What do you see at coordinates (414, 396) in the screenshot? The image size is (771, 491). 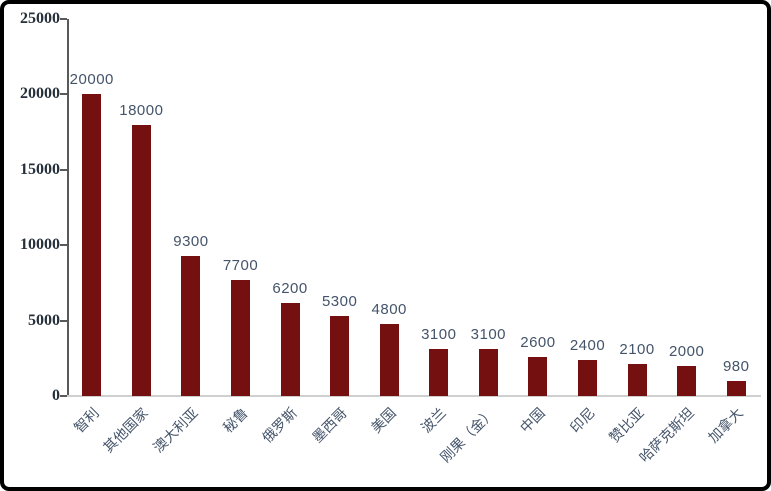 I see `x-axis-baseline` at bounding box center [414, 396].